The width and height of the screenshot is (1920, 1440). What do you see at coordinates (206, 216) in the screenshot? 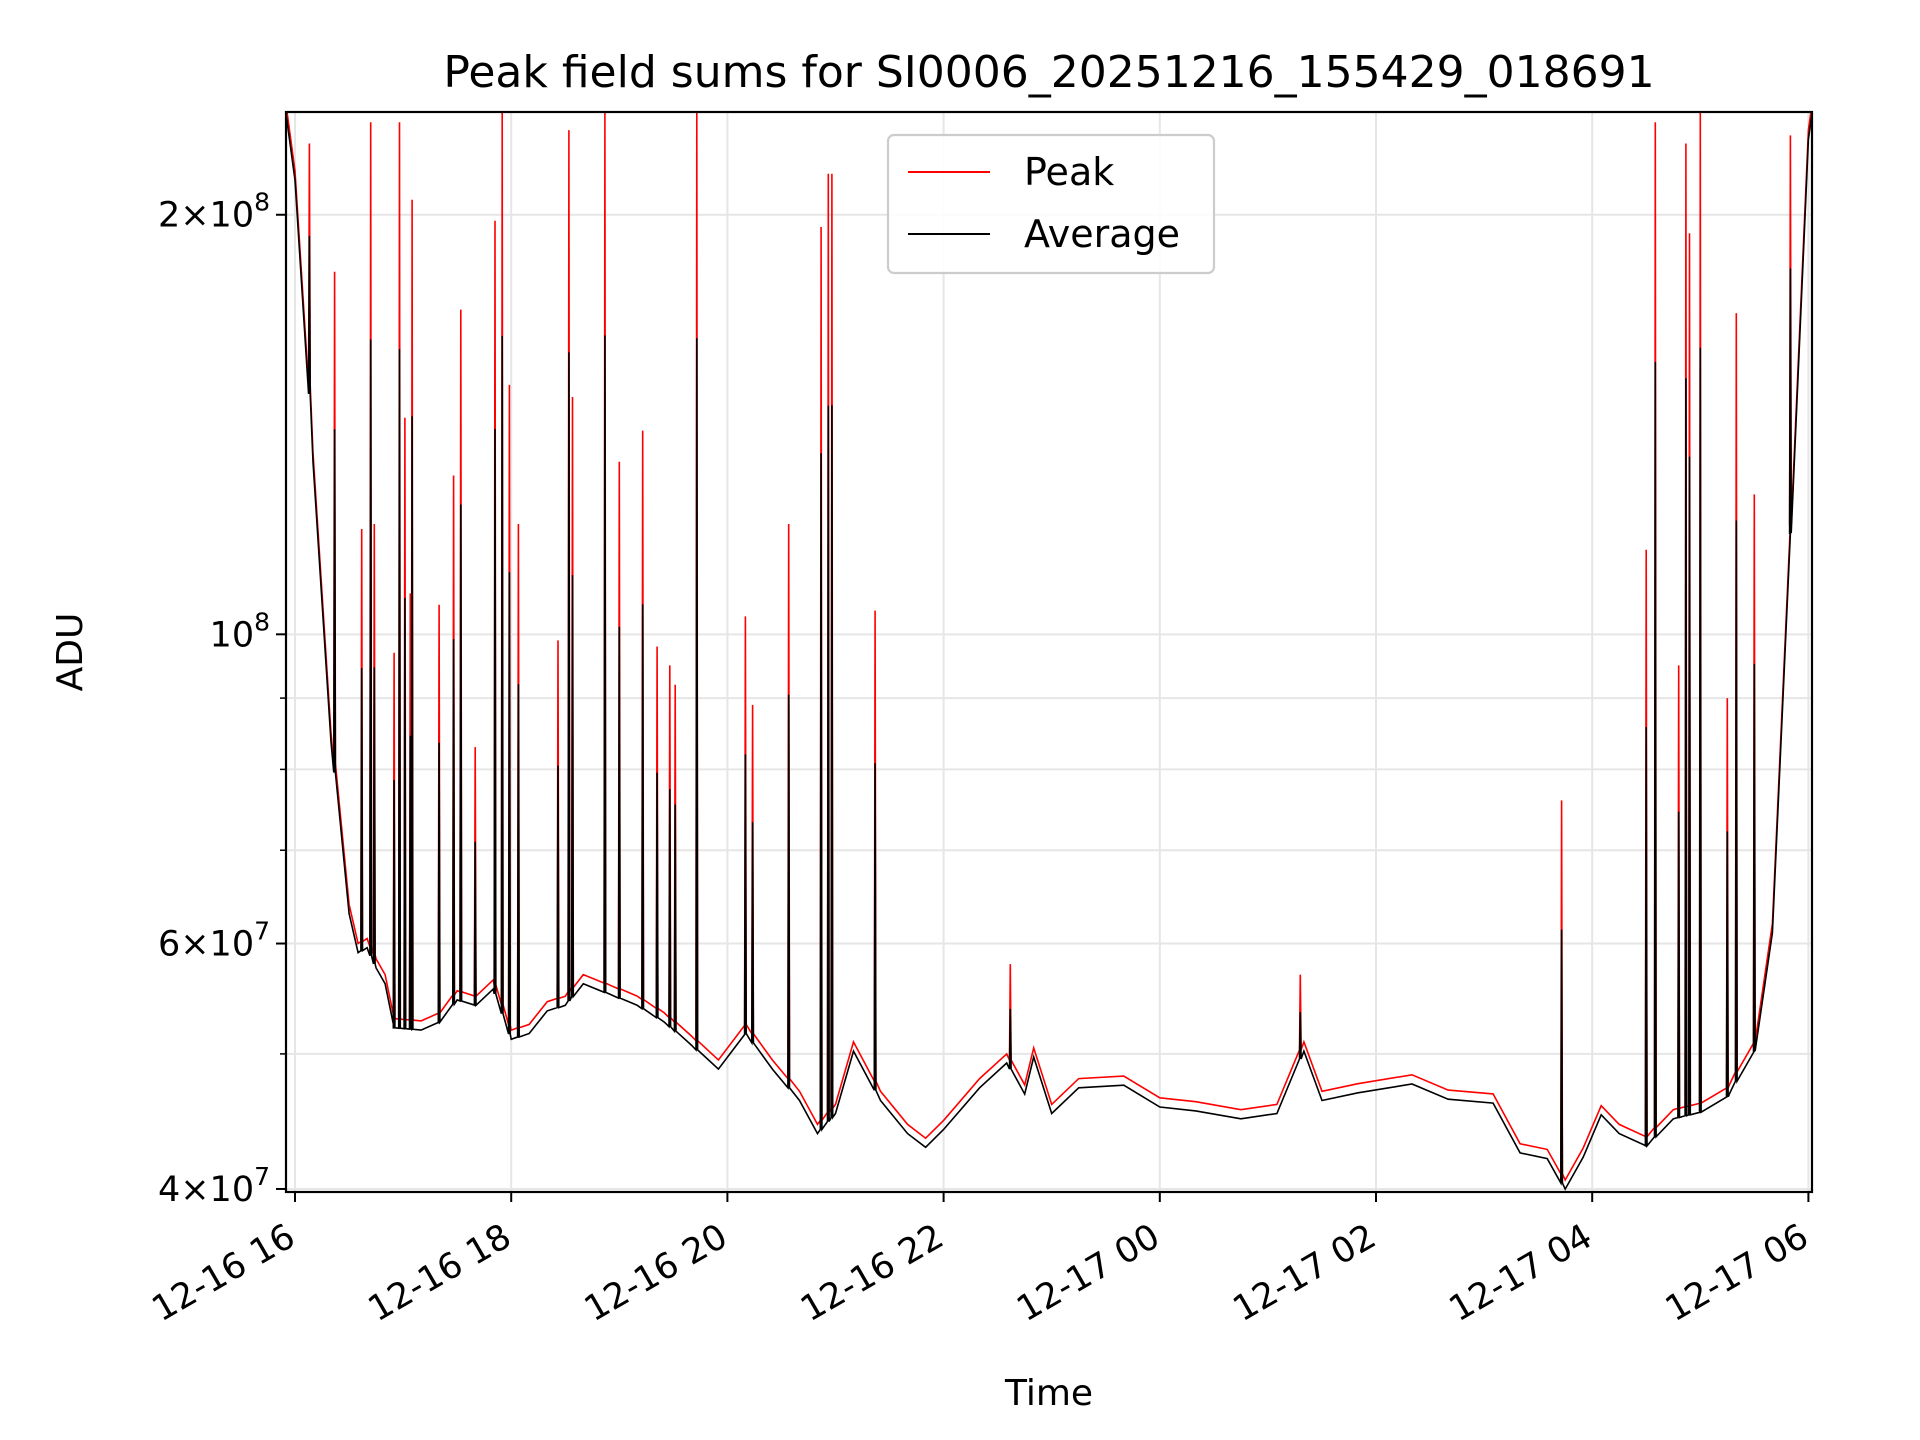
I see `y-tick-mantissa: 2×10` at bounding box center [206, 216].